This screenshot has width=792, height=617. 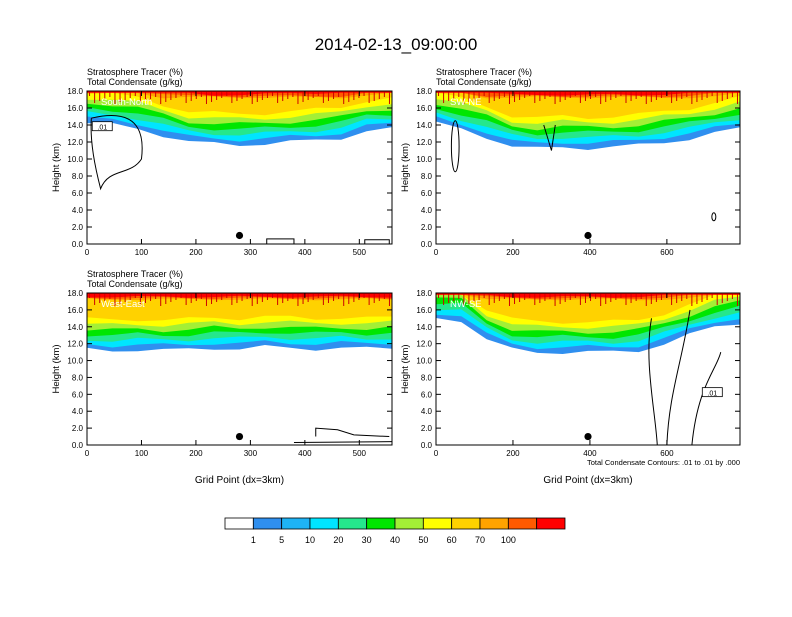 What do you see at coordinates (338, 540) in the screenshot?
I see `colorbar-label: 20` at bounding box center [338, 540].